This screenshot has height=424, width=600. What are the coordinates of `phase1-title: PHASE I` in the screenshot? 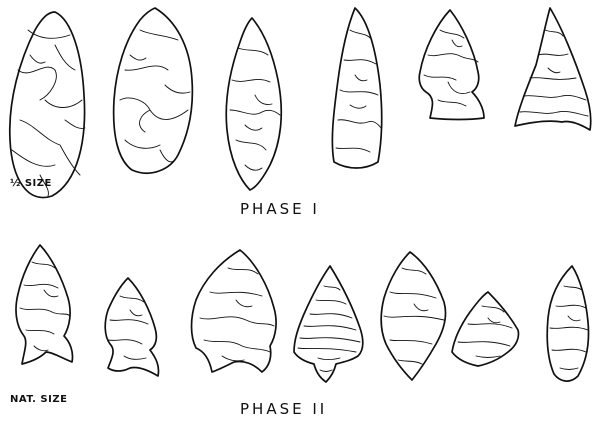 It's located at (280, 209).